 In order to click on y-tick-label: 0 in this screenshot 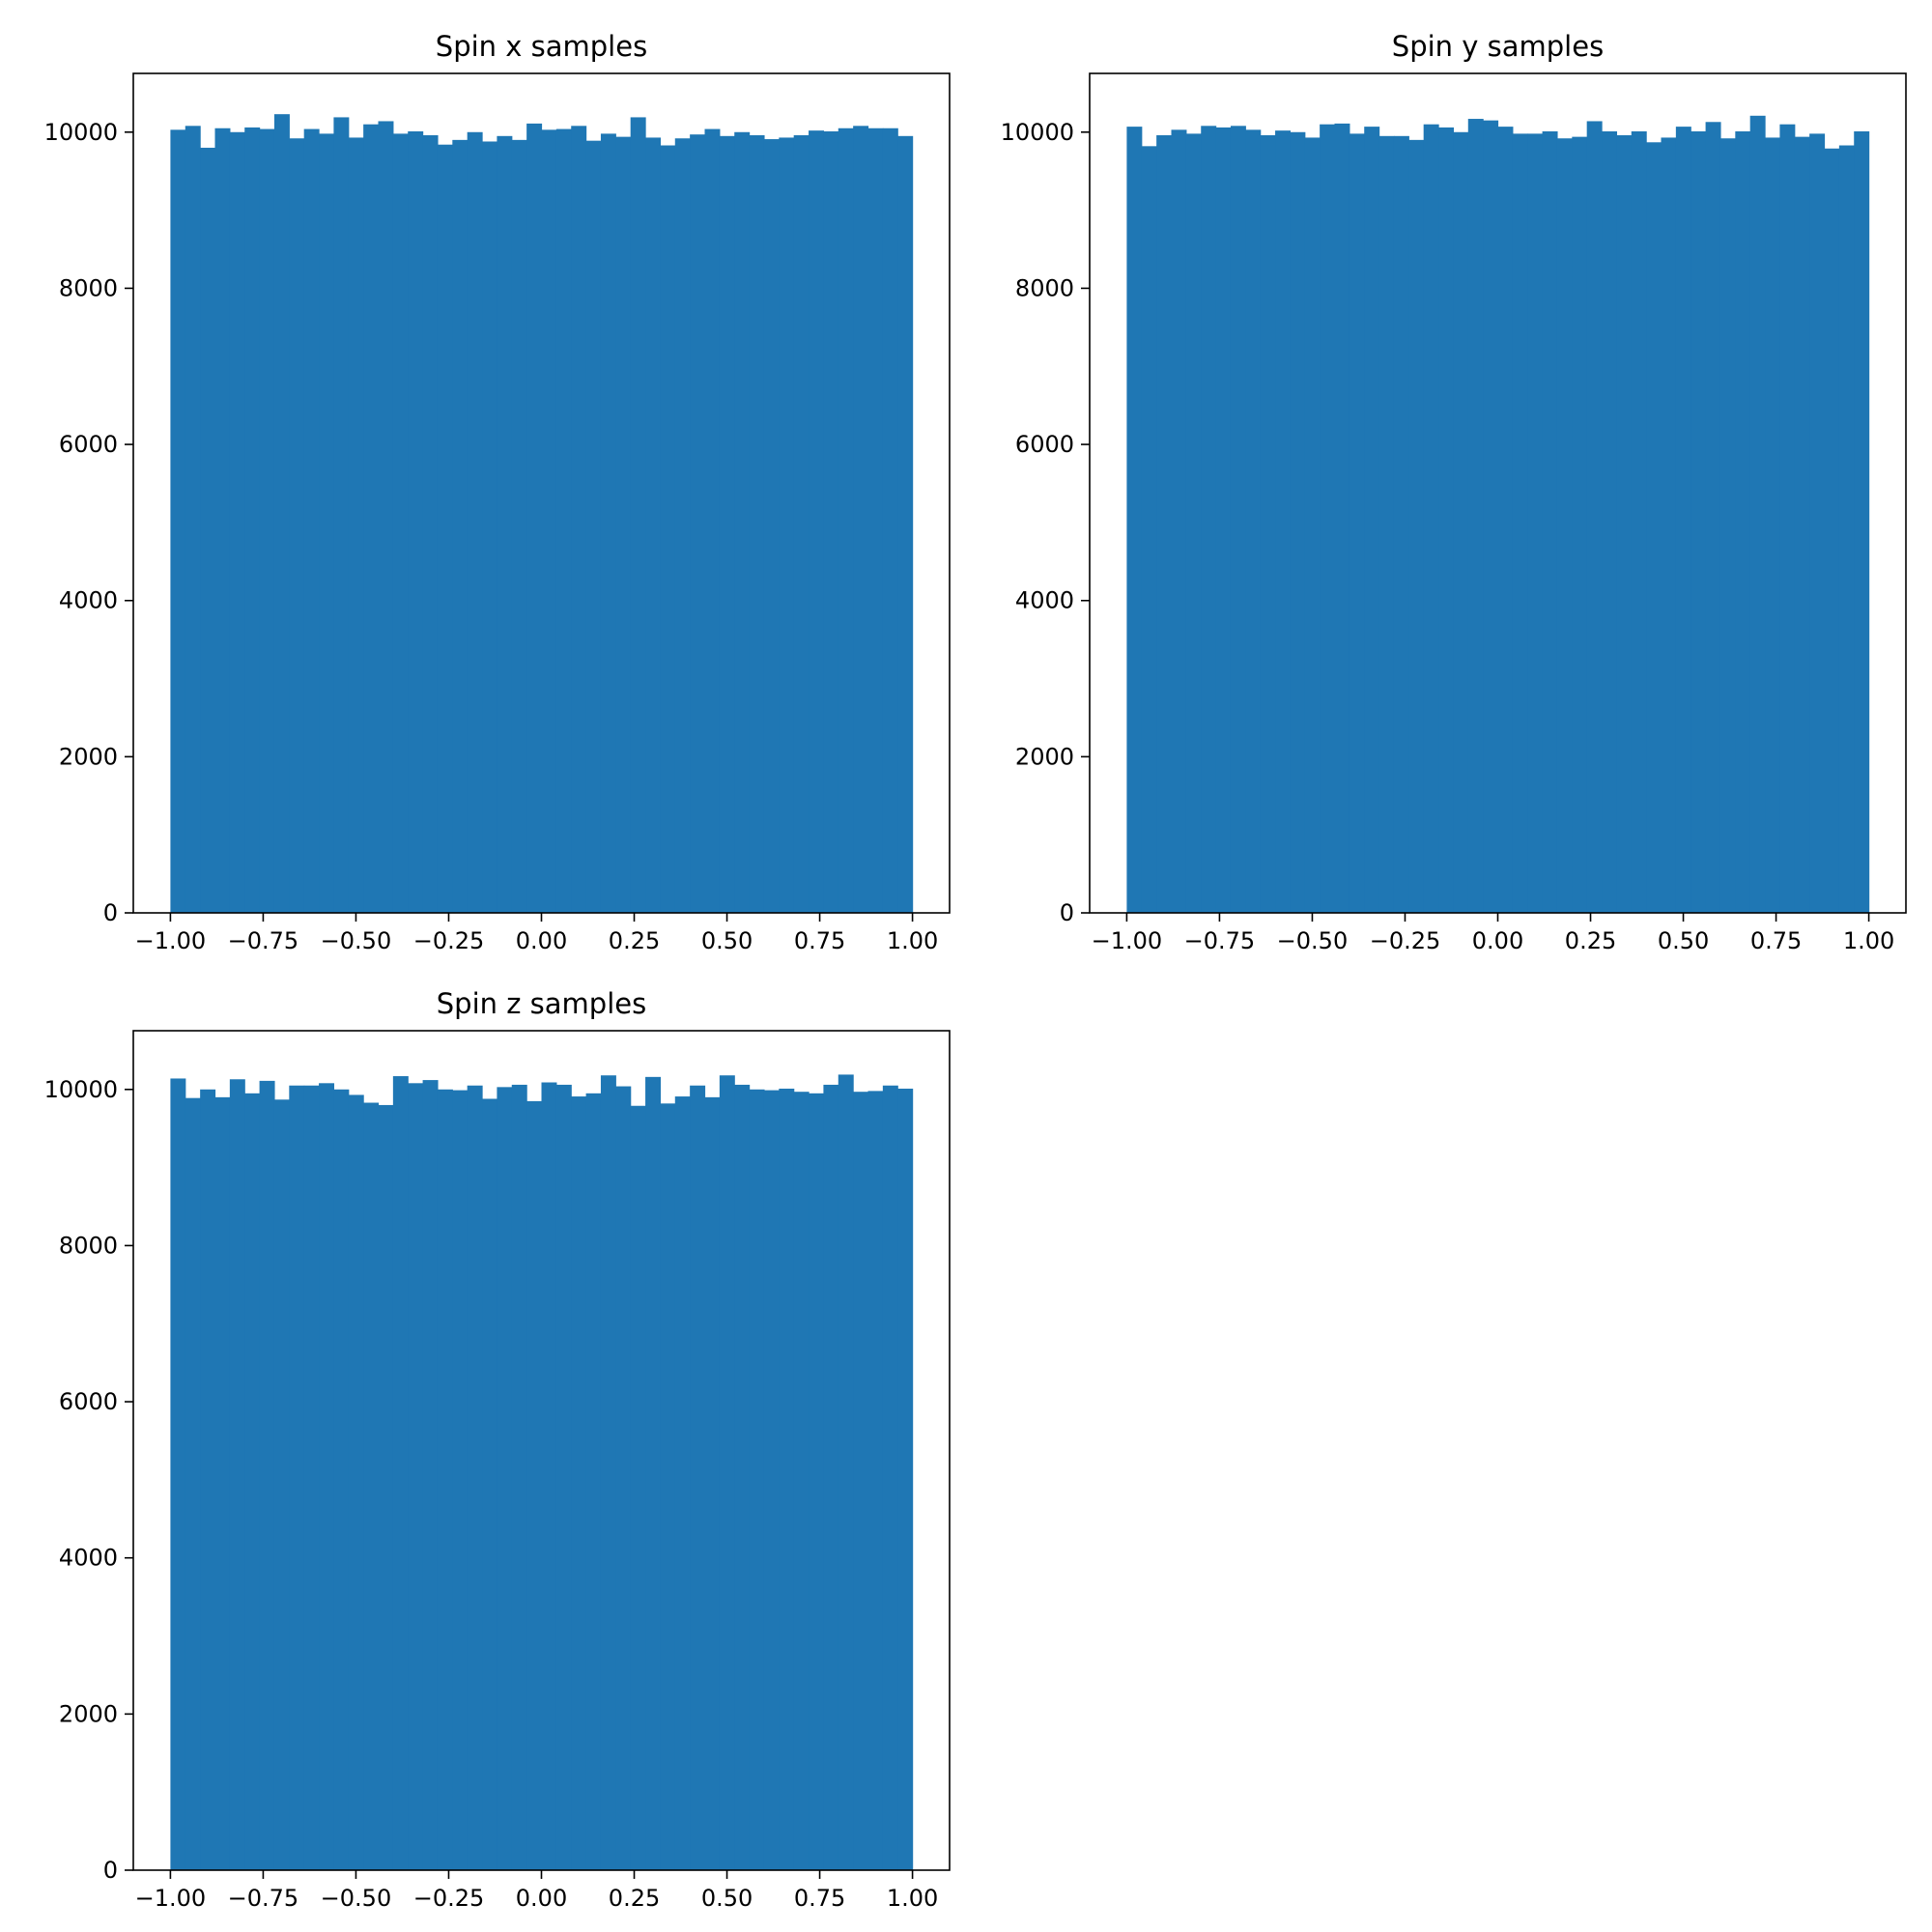, I will do `click(110, 912)`.